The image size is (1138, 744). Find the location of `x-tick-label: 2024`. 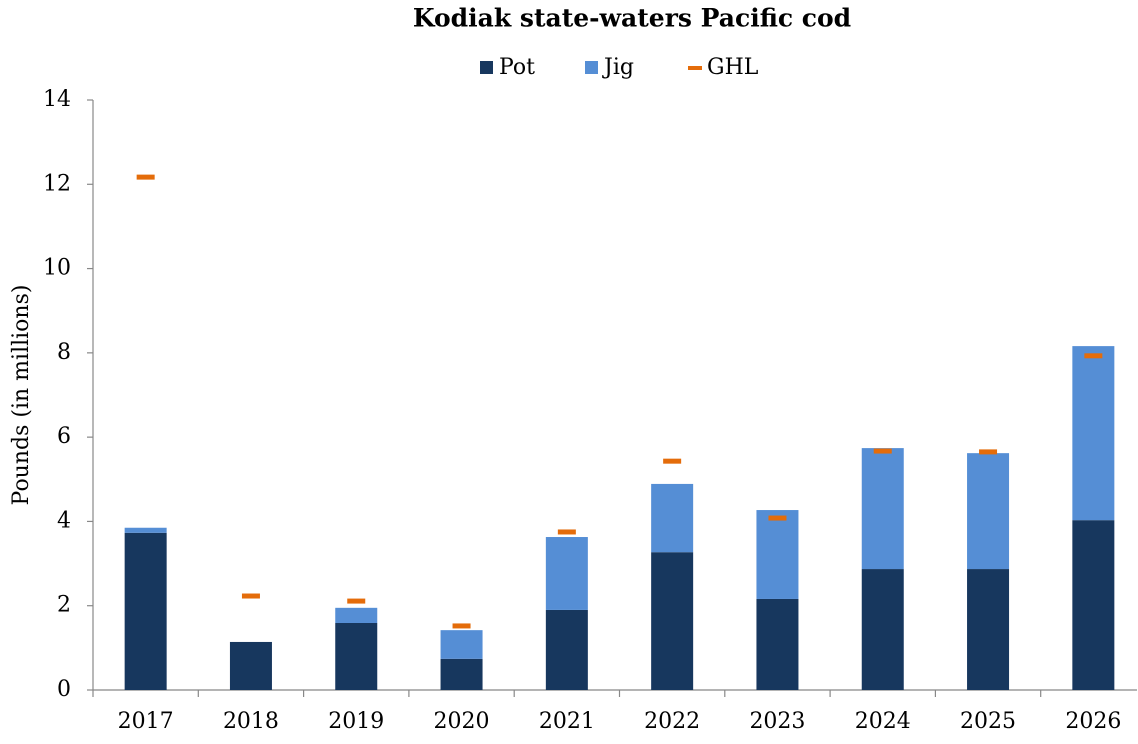

x-tick-label: 2024 is located at coordinates (883, 721).